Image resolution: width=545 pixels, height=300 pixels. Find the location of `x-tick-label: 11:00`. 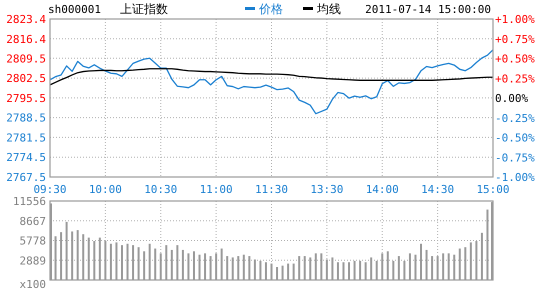

x-tick-label: 11:00 is located at coordinates (216, 189).